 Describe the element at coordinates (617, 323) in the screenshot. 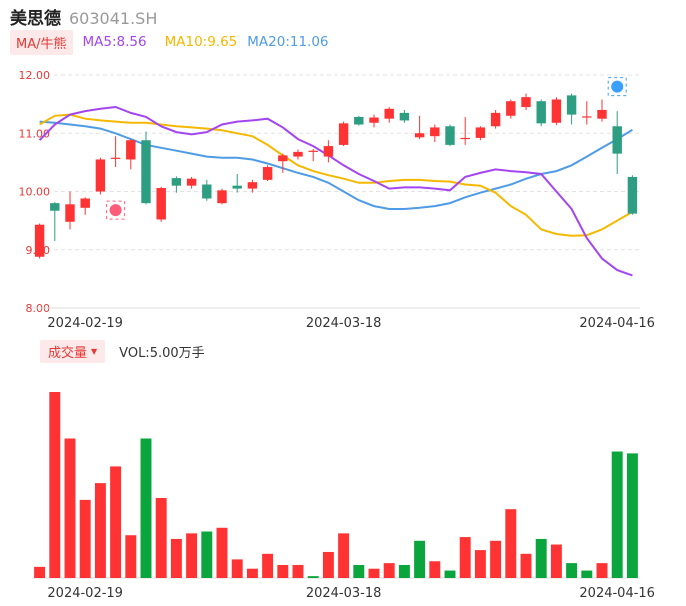

I see `x-tick-label: 2024-04-16` at that location.